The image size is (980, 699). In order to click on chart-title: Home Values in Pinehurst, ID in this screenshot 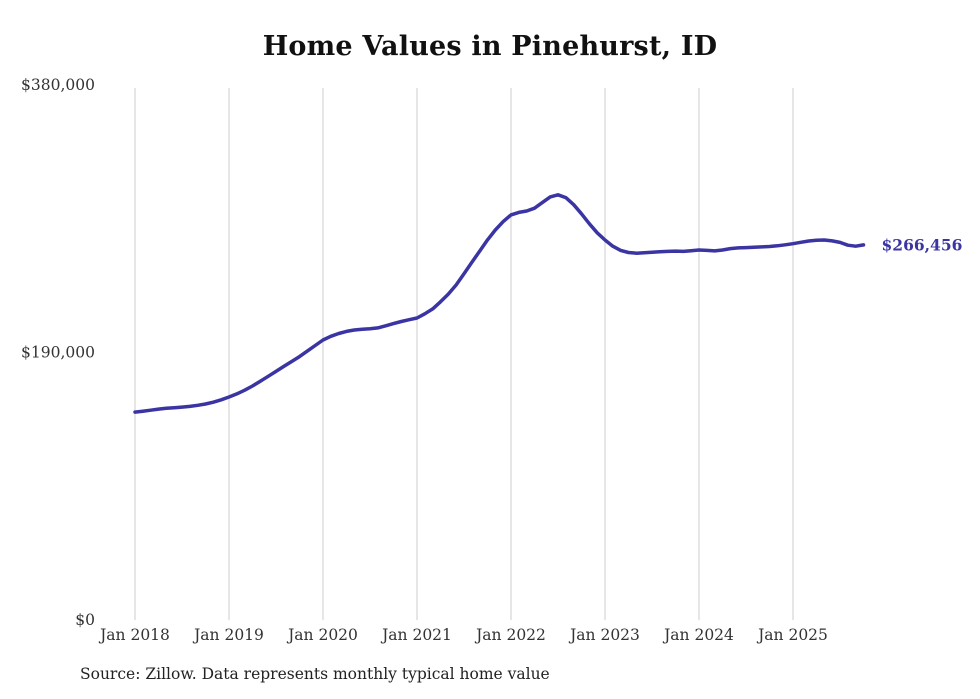, I will do `click(490, 46)`.